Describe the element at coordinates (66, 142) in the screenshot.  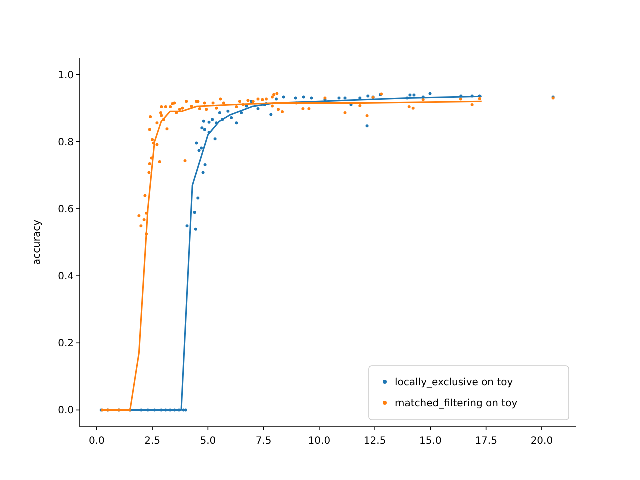
I see `y-tick-label: 0.8` at that location.